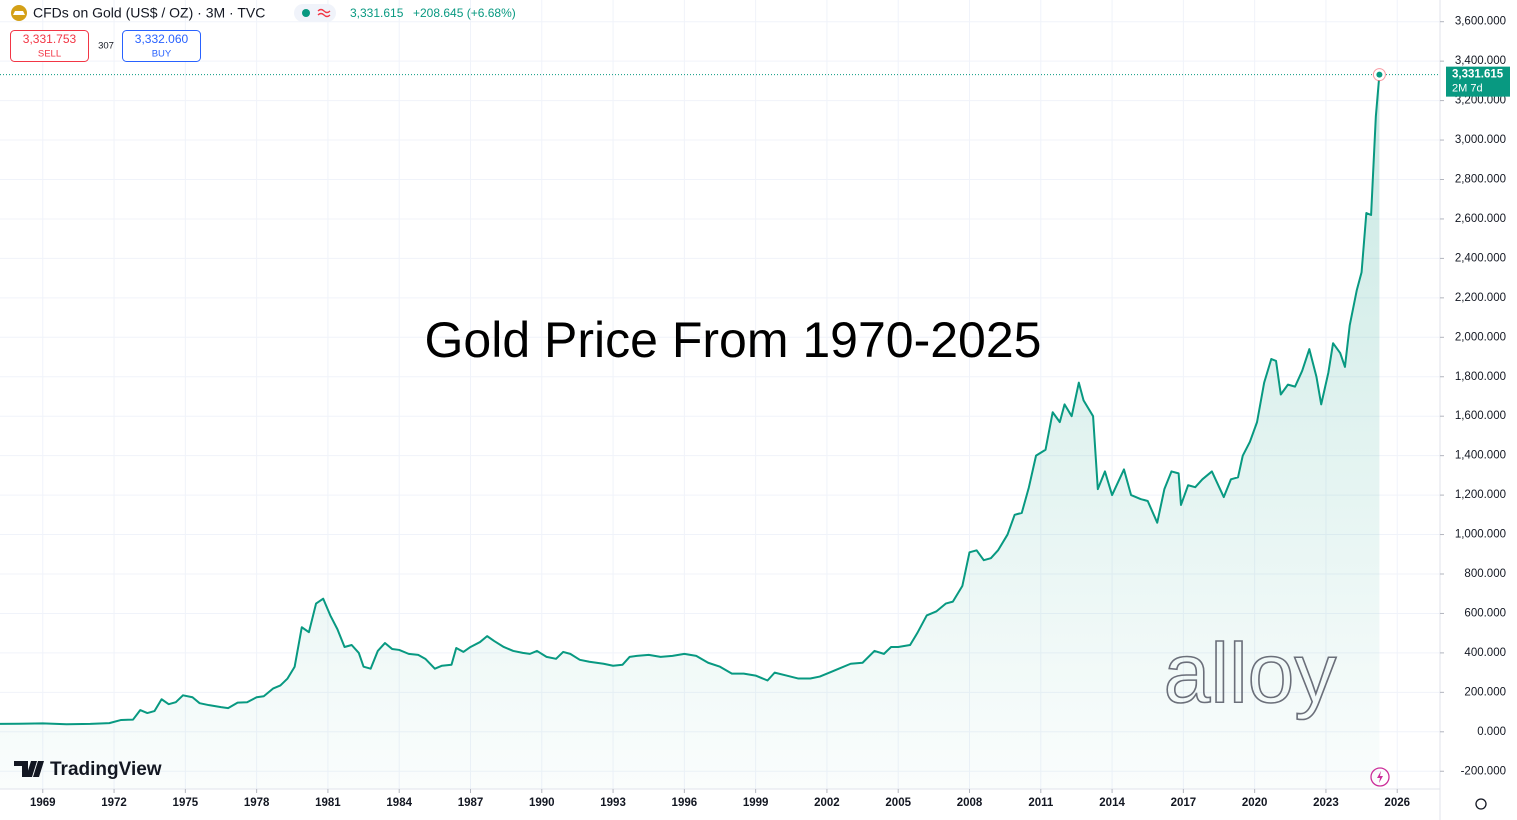 This screenshot has width=1517, height=820. I want to click on buy-button, so click(161, 46).